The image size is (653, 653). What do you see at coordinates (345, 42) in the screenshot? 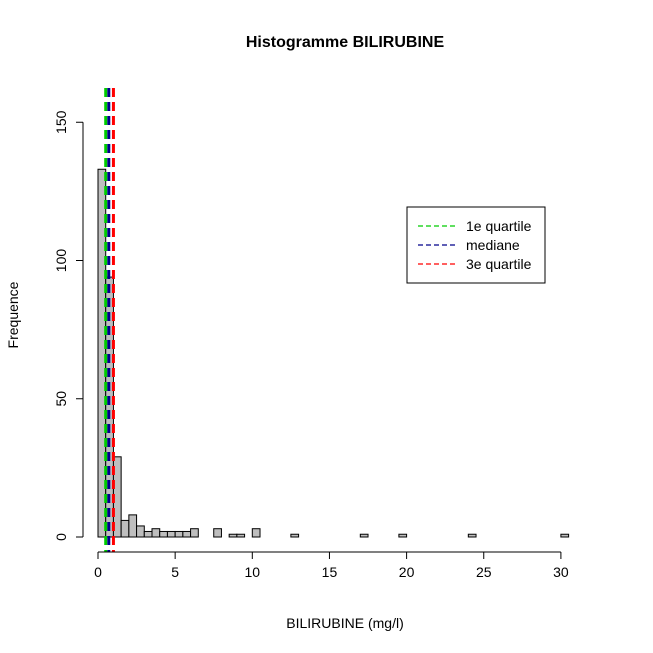
I see `chart-title: Histogramme BILIRUBINE` at bounding box center [345, 42].